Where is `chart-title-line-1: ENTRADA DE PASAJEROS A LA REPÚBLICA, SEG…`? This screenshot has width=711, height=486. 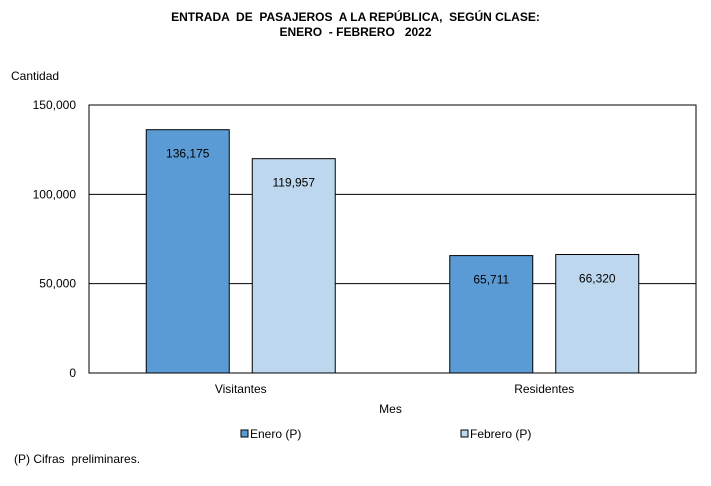 chart-title-line-1: ENTRADA DE PASAJEROS A LA REPÚBLICA, SEG… is located at coordinates (355, 17).